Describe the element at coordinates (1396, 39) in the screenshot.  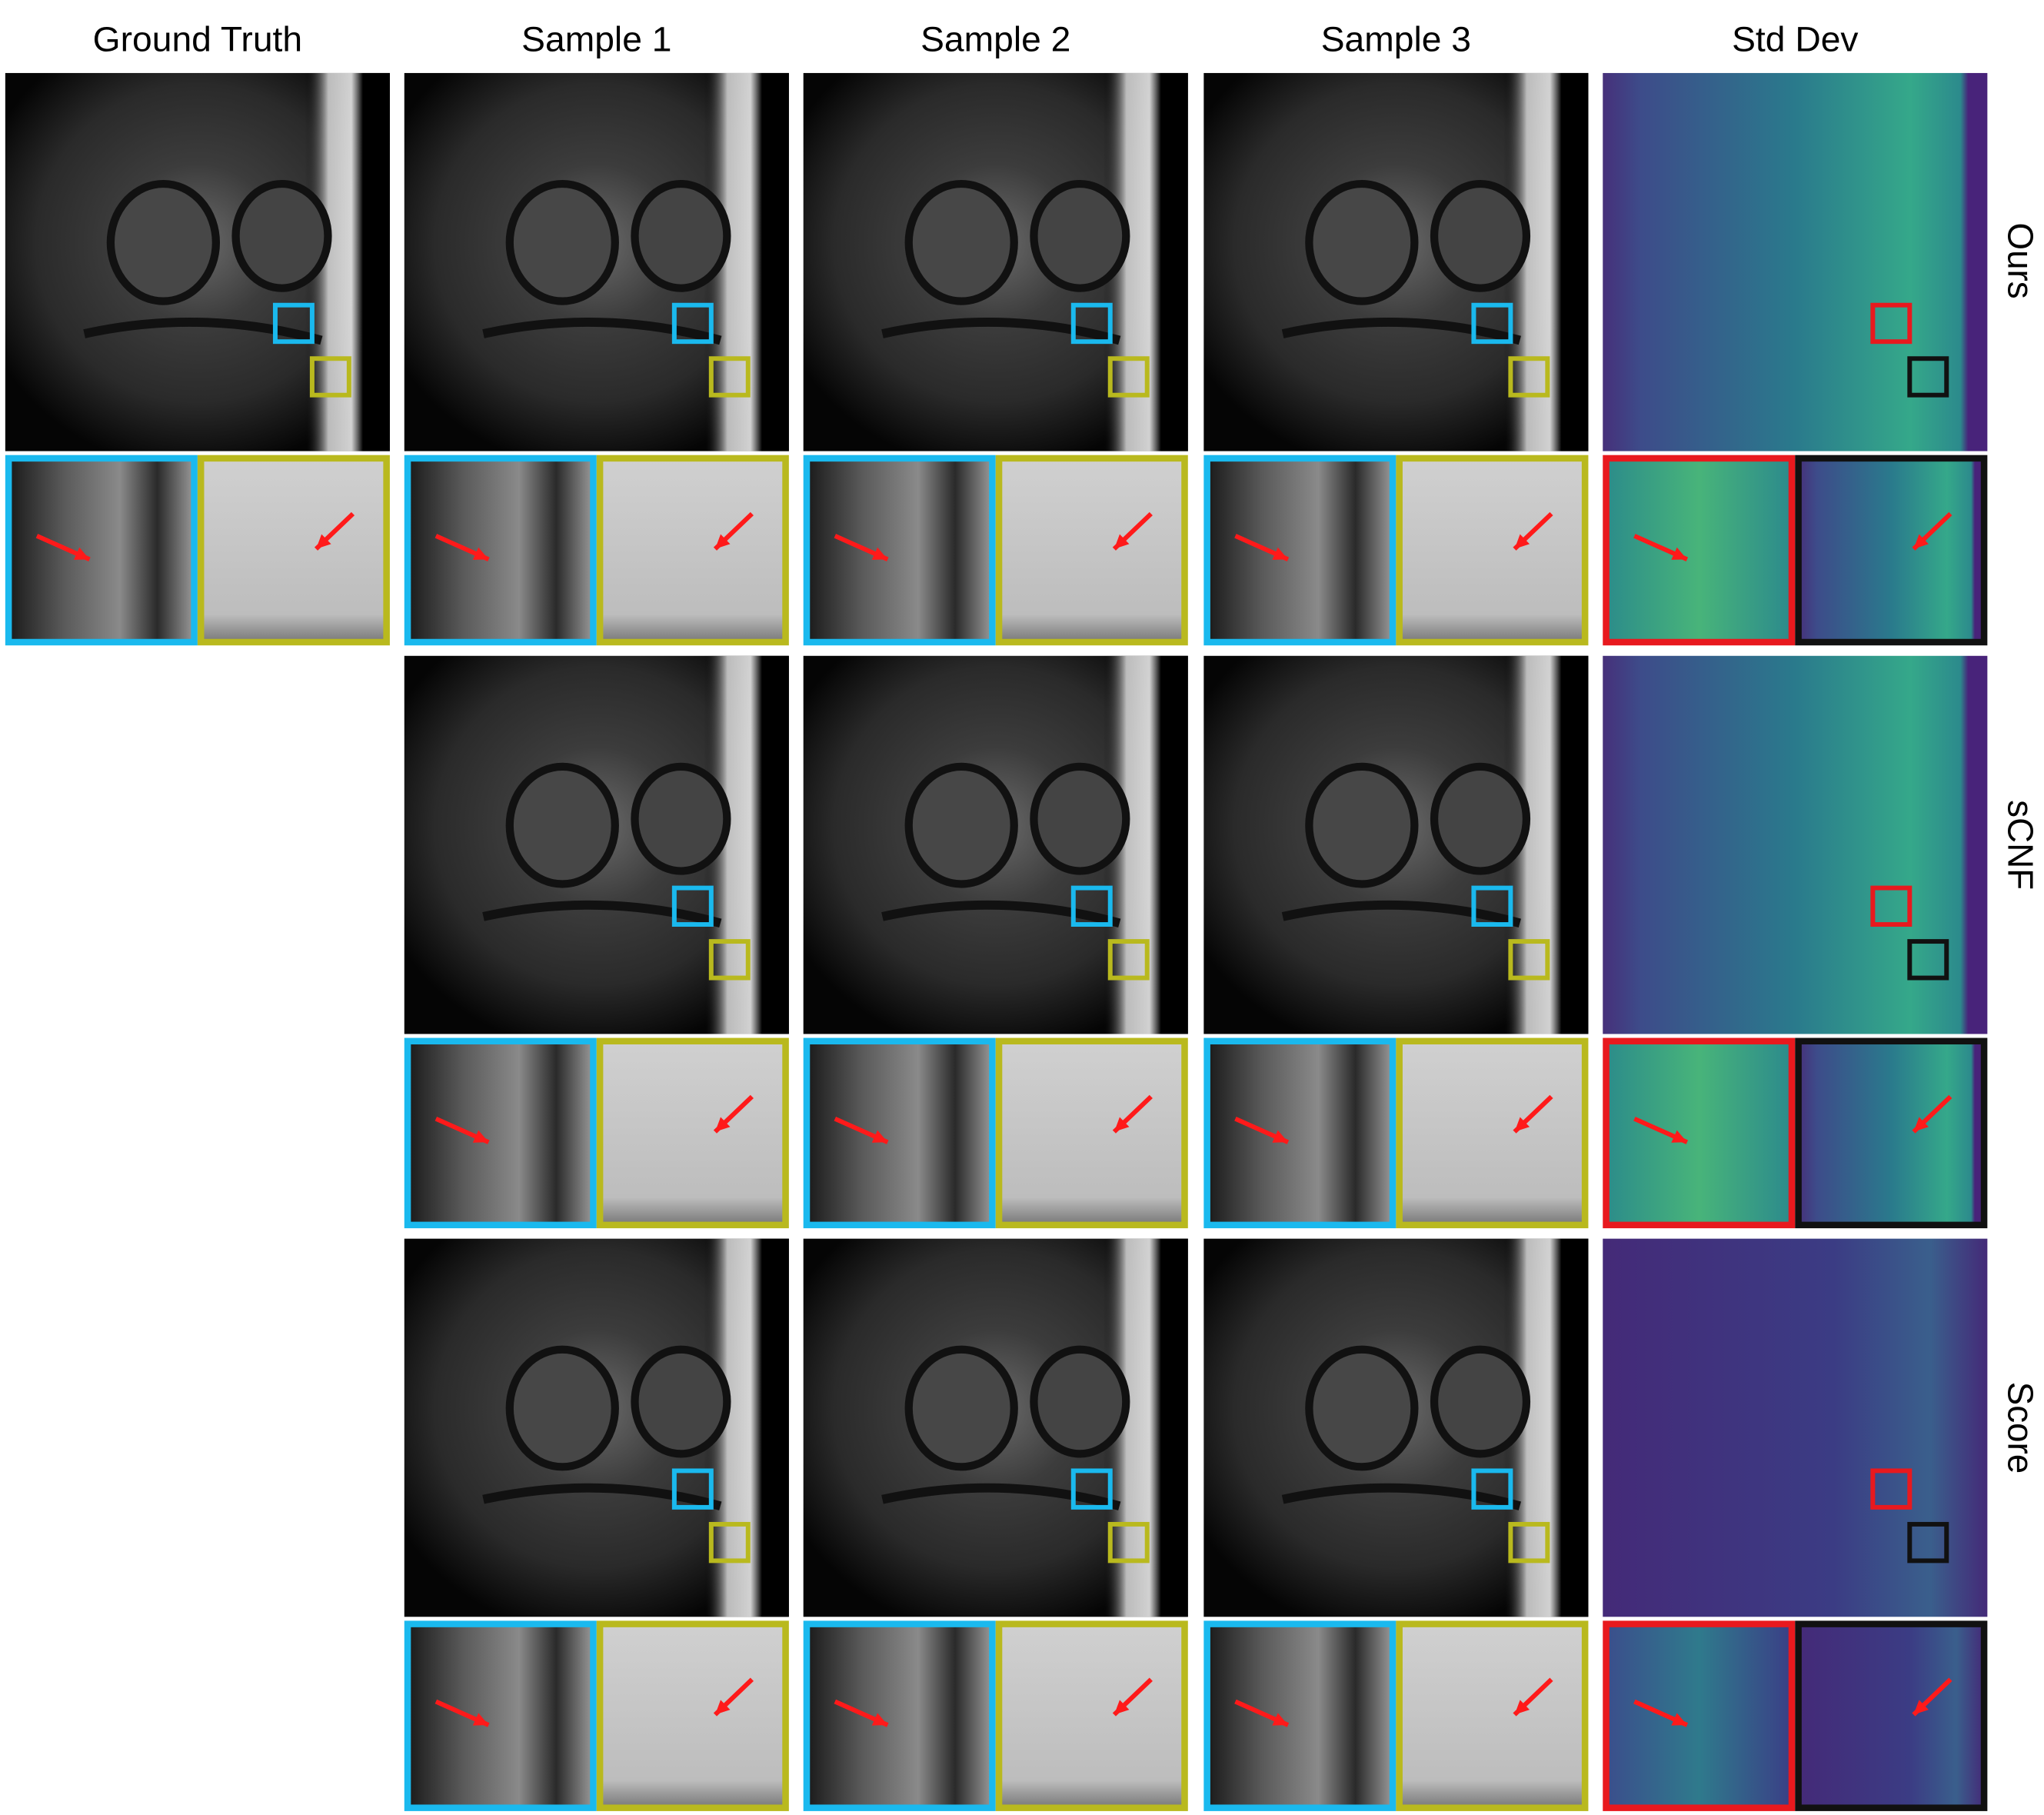
I see `column-header: Sample 3` at that location.